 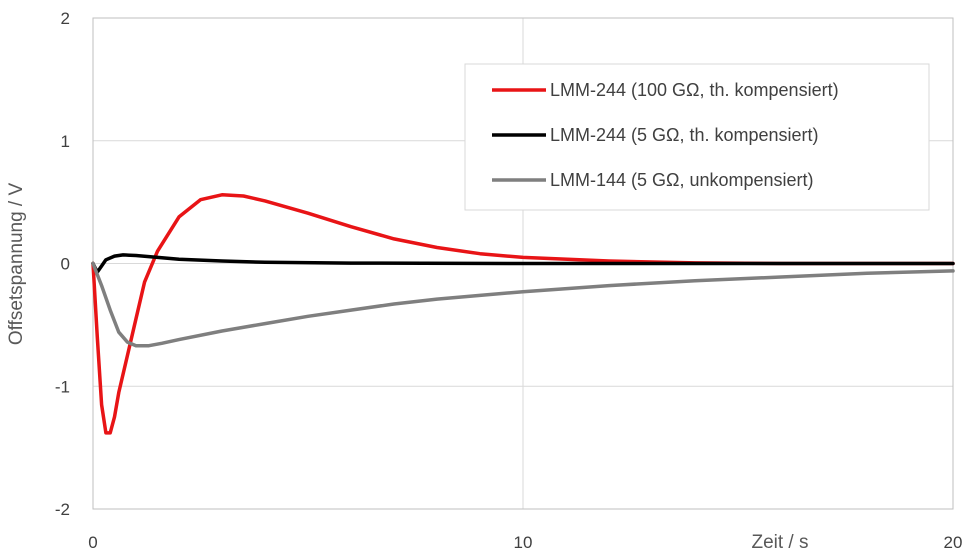 What do you see at coordinates (92, 542) in the screenshot?
I see `x-tick-label: 0` at bounding box center [92, 542].